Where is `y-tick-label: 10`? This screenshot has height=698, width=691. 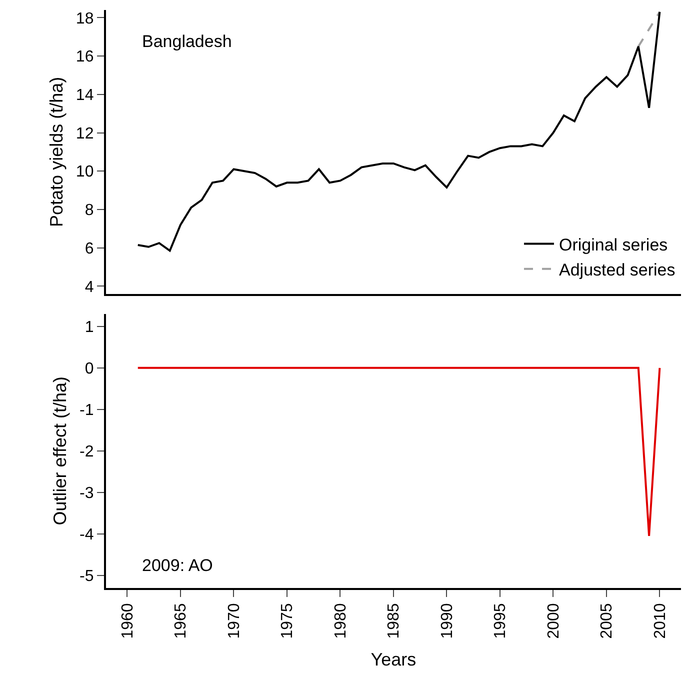
y-tick-label: 10 is located at coordinates (85, 172).